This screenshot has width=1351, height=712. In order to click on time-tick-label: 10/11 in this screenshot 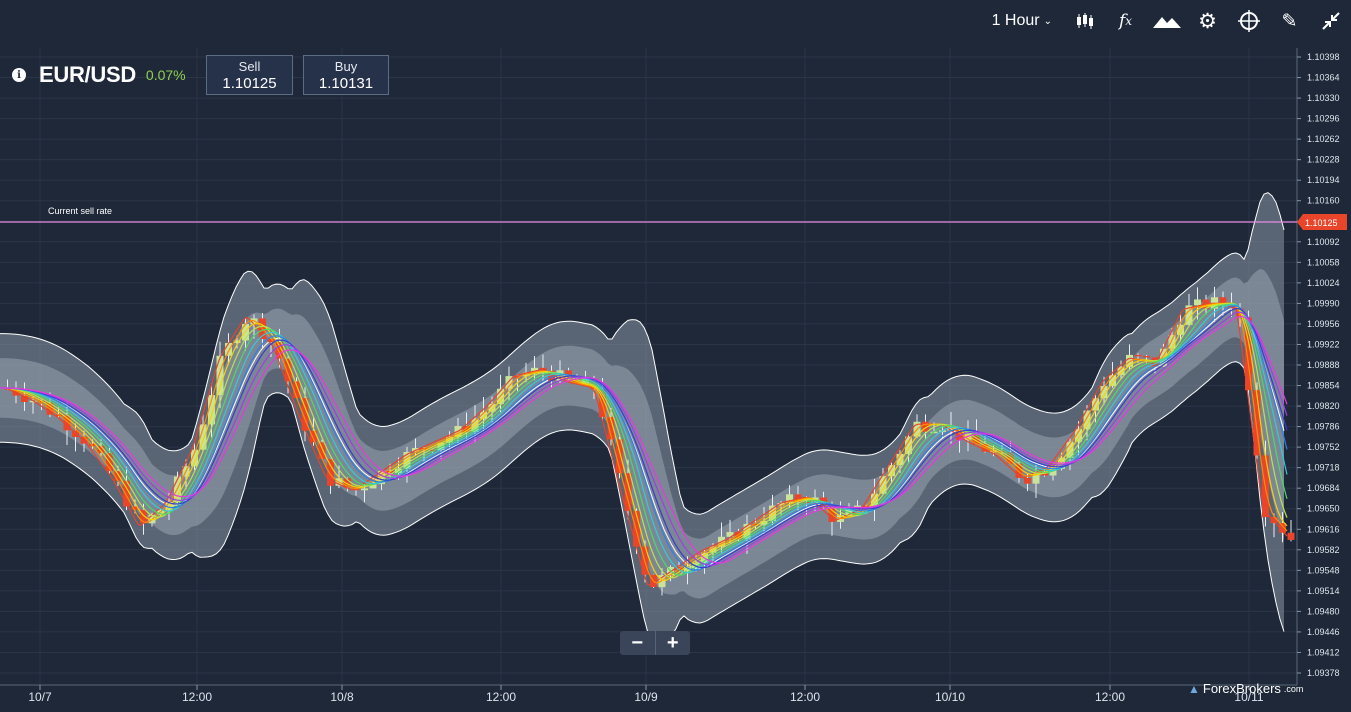, I will do `click(1248, 697)`.